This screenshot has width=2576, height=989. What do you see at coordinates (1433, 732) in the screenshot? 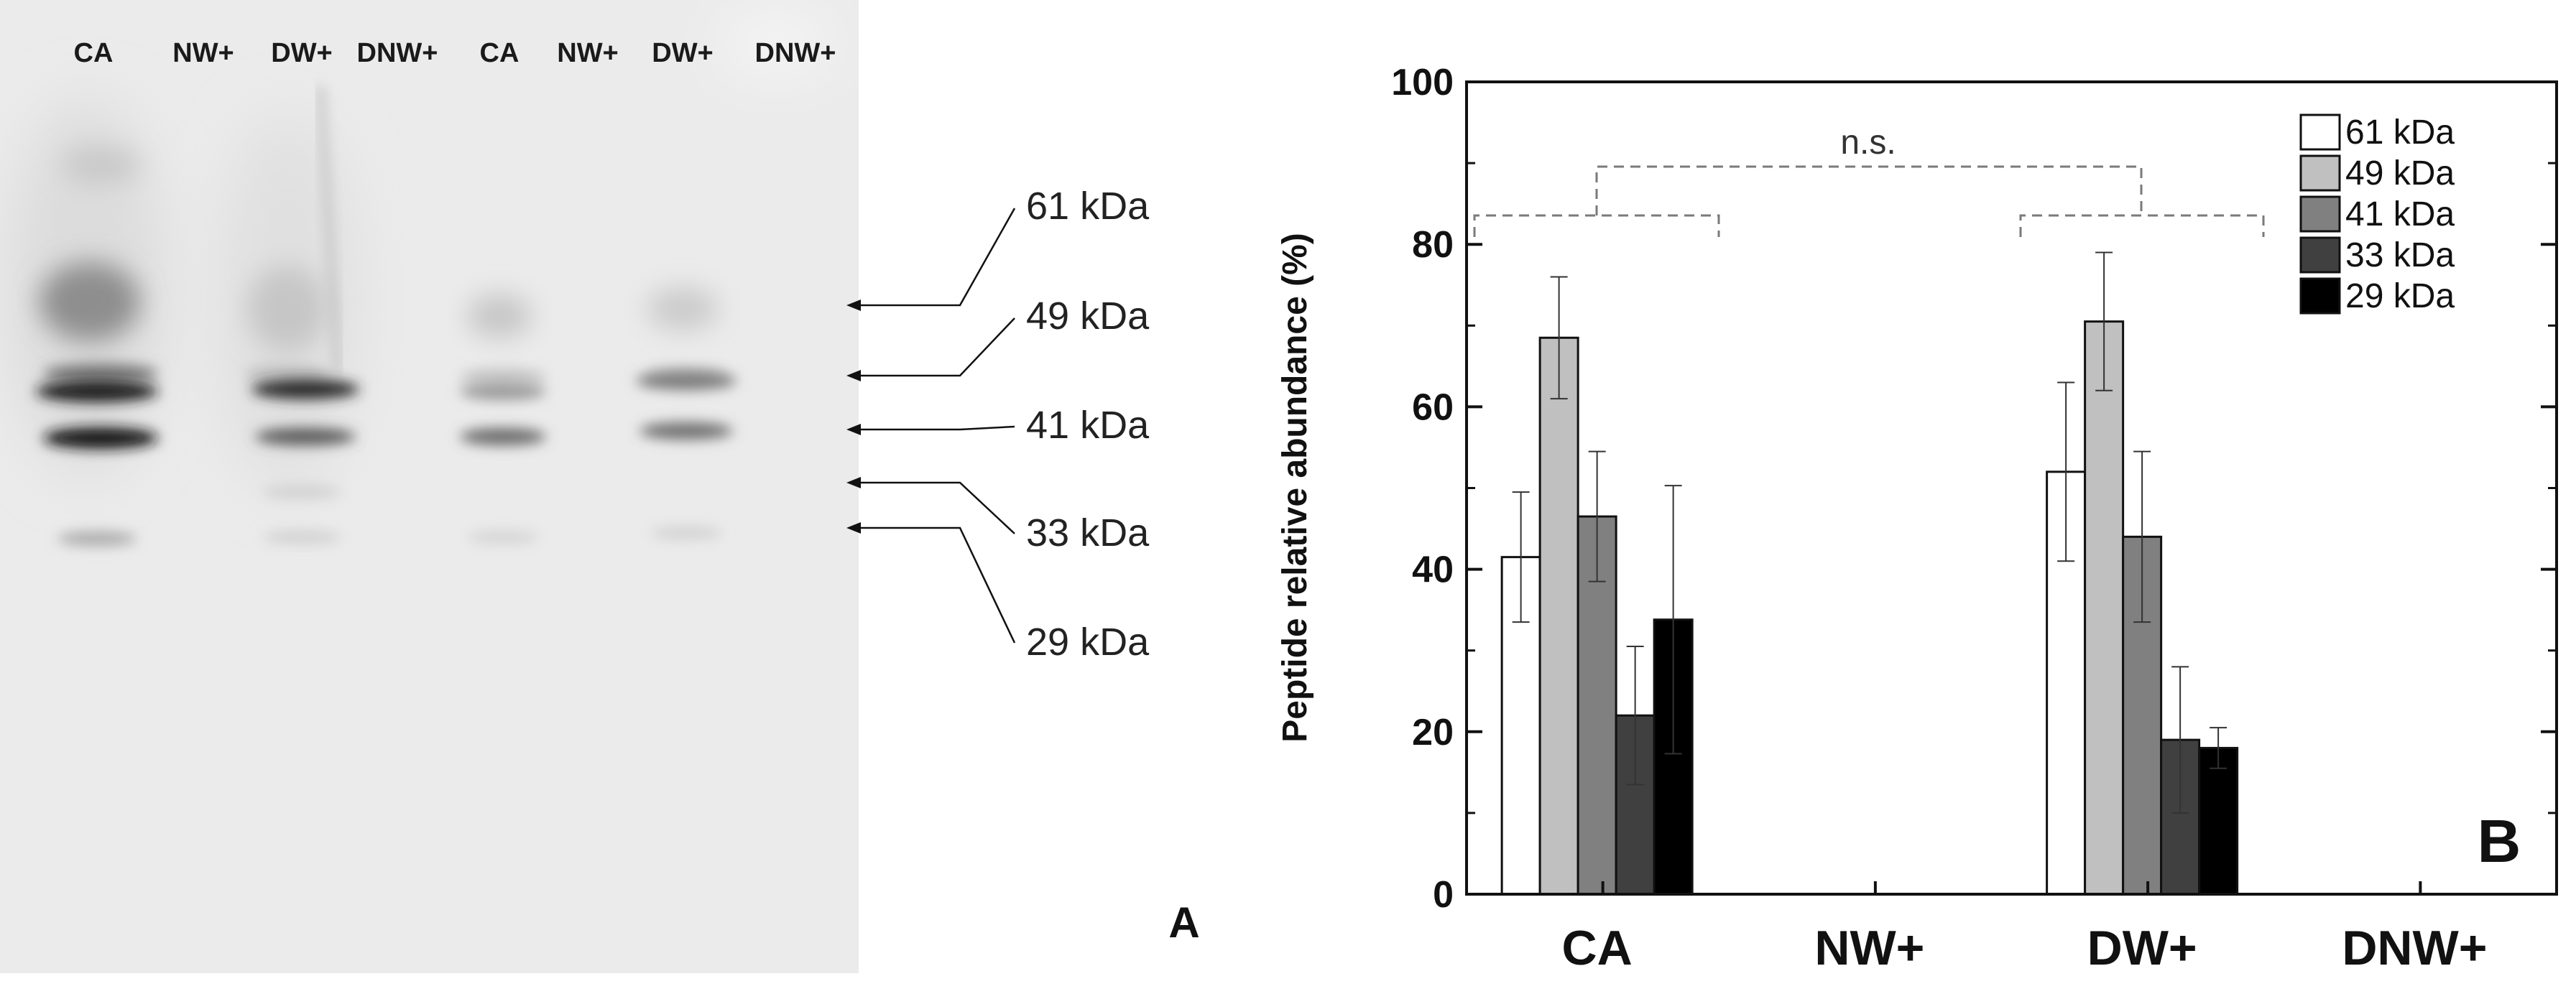
I see `y-tick-label: 20` at bounding box center [1433, 732].